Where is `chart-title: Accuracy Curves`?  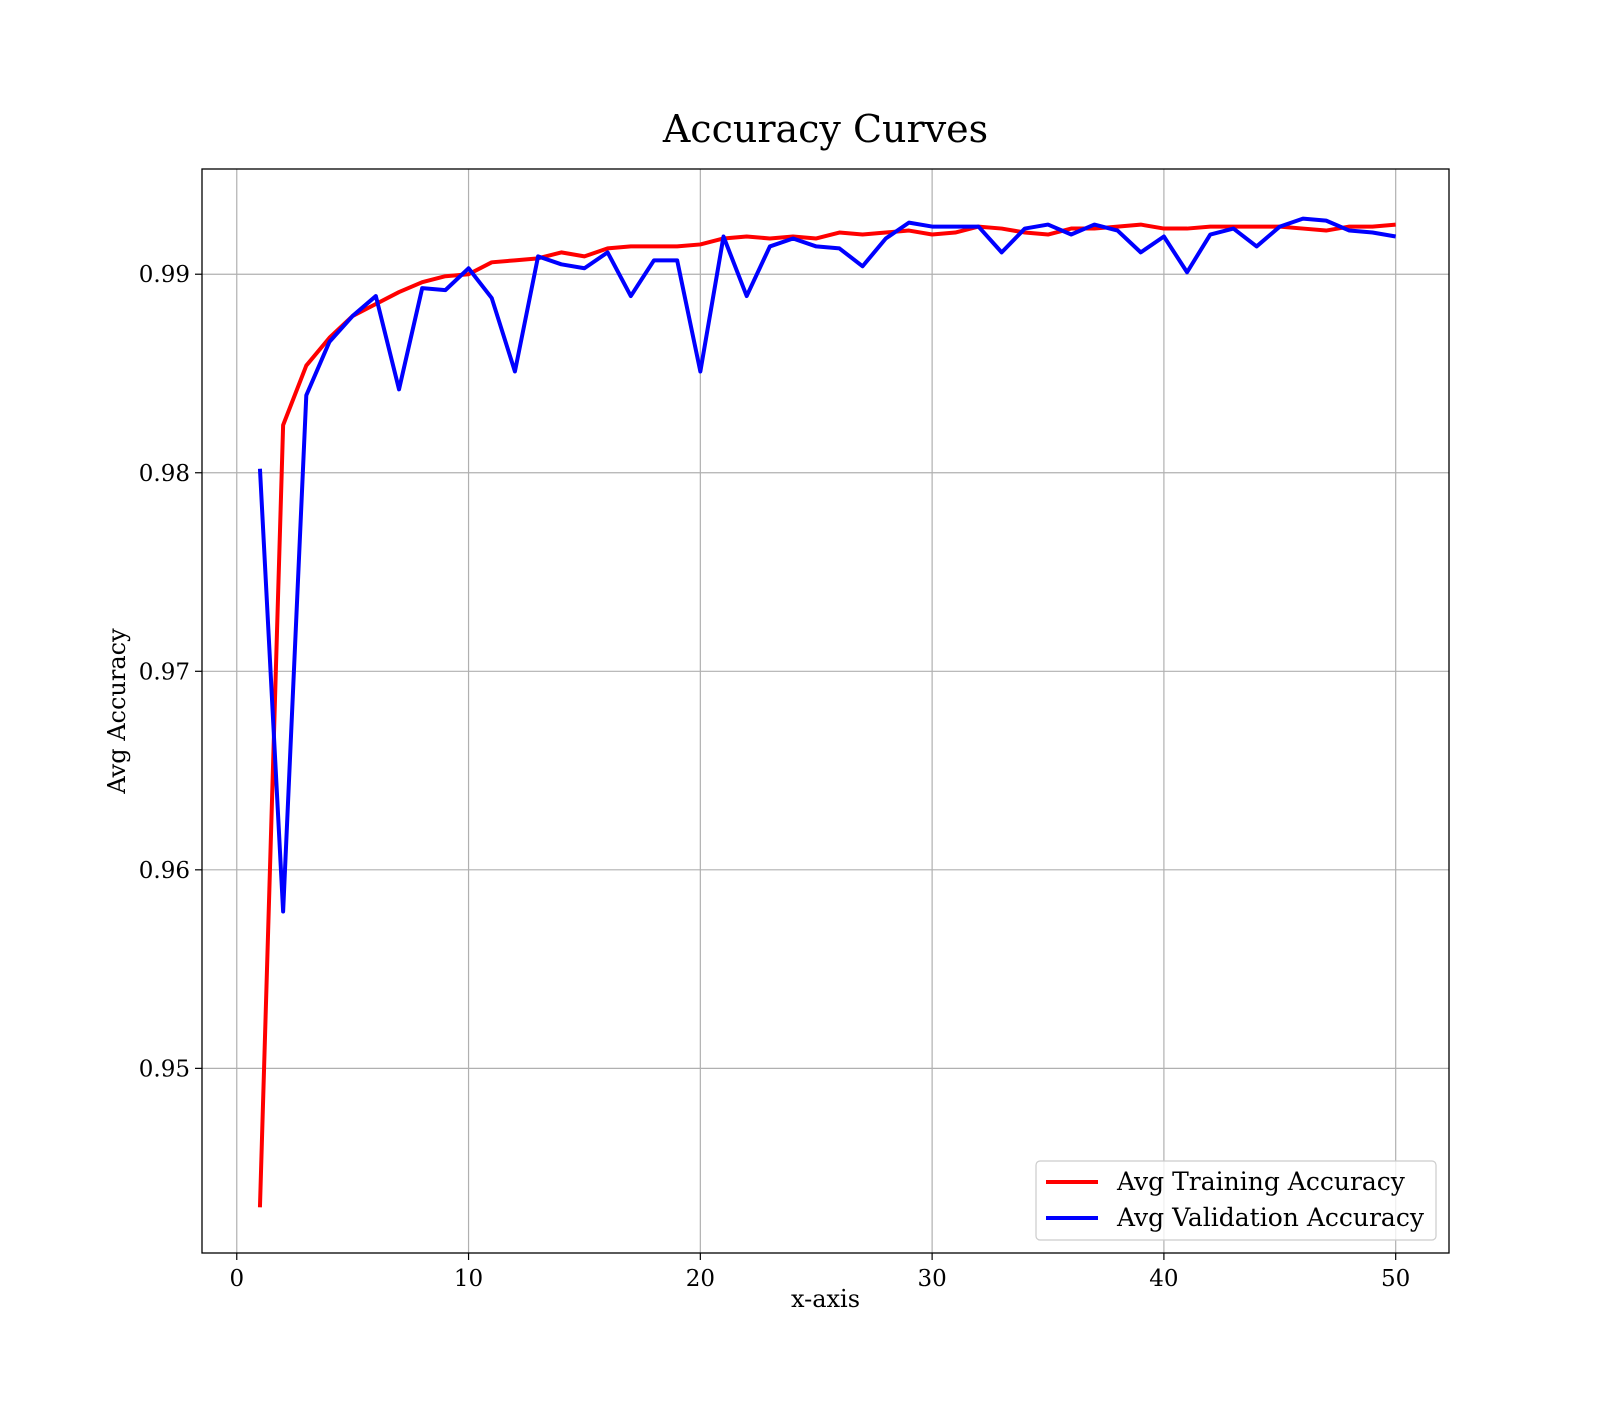 chart-title: Accuracy Curves is located at coordinates (825, 129).